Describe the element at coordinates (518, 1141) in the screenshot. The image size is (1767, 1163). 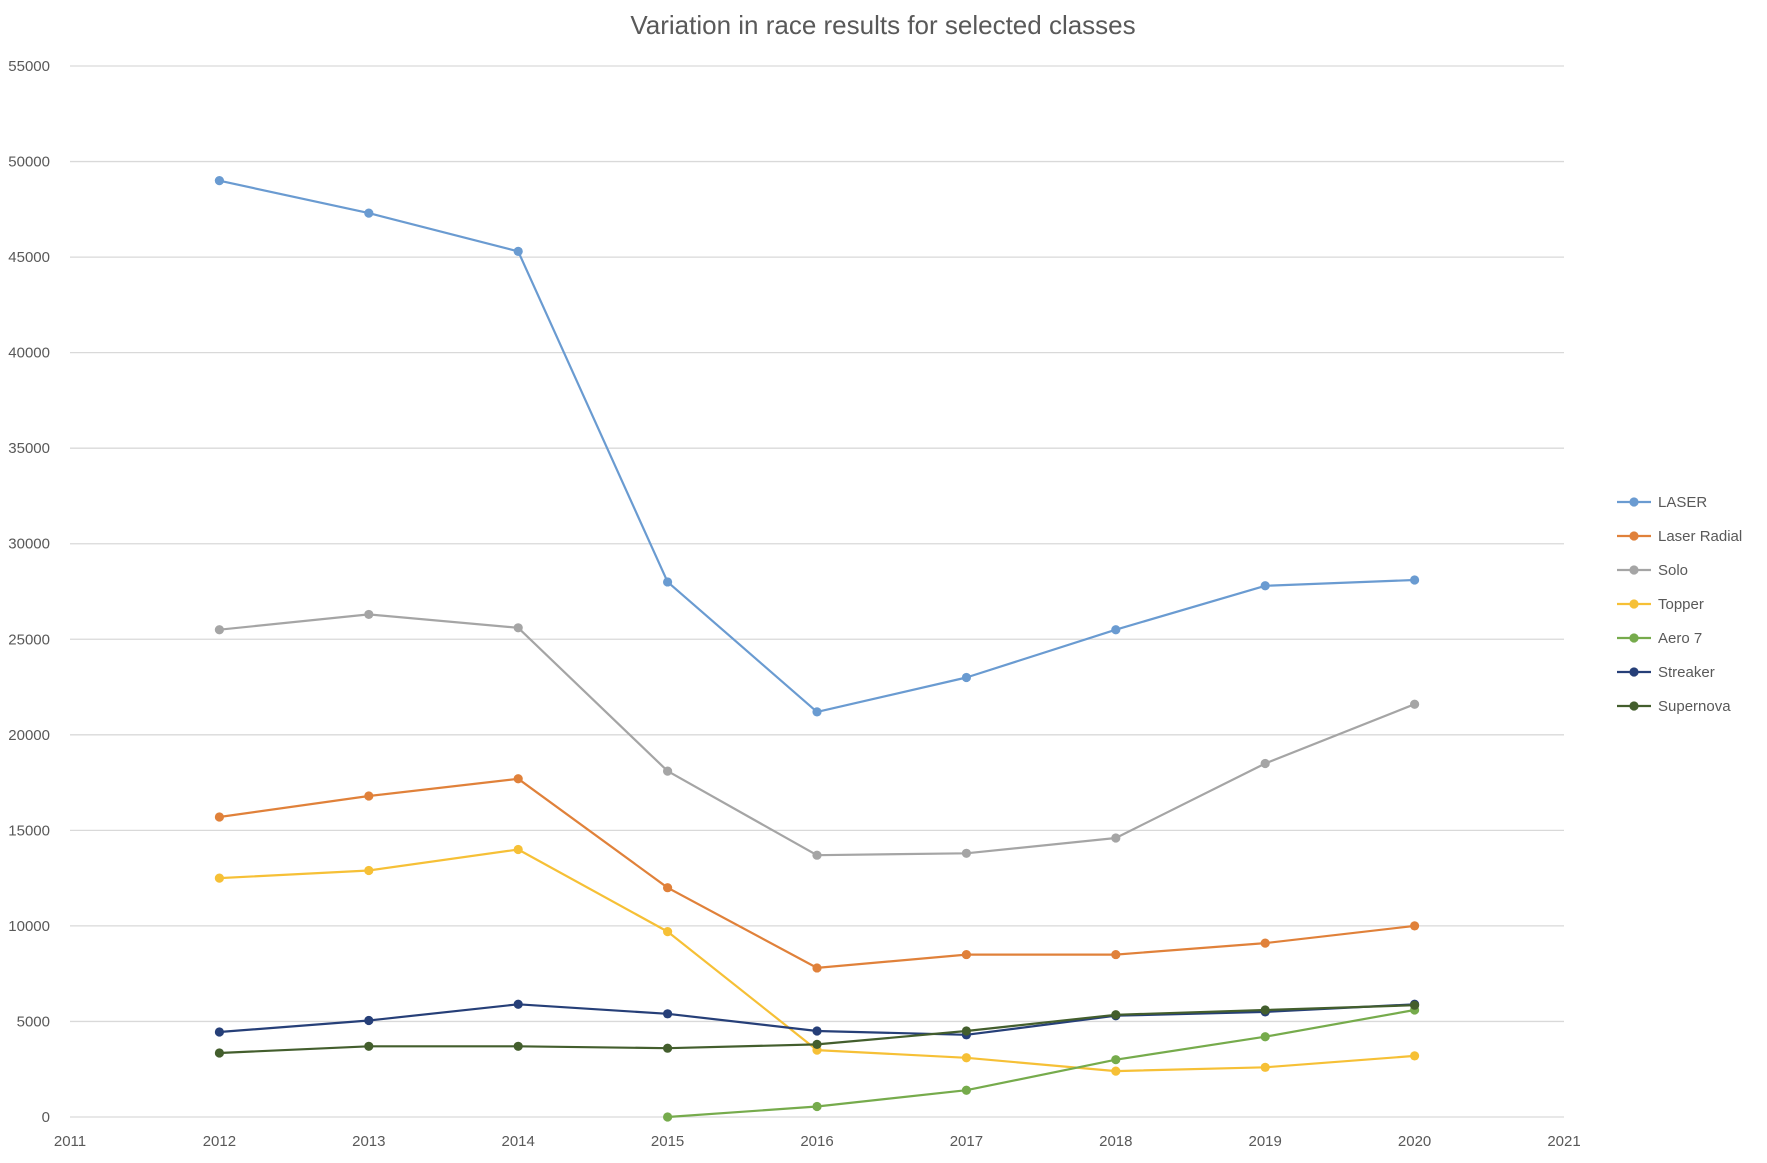
I see `x-tick-label: 2014` at that location.